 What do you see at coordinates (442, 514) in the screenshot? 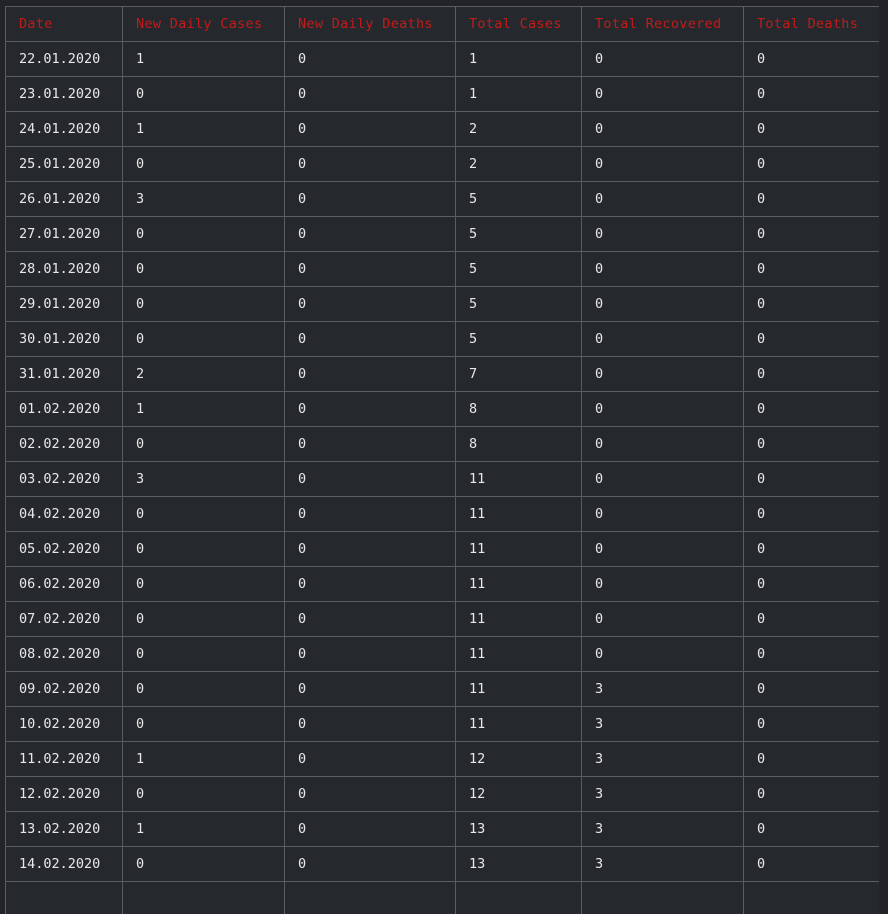
I see `table-row: 04.02.2020 0 0 11 0 0` at bounding box center [442, 514].